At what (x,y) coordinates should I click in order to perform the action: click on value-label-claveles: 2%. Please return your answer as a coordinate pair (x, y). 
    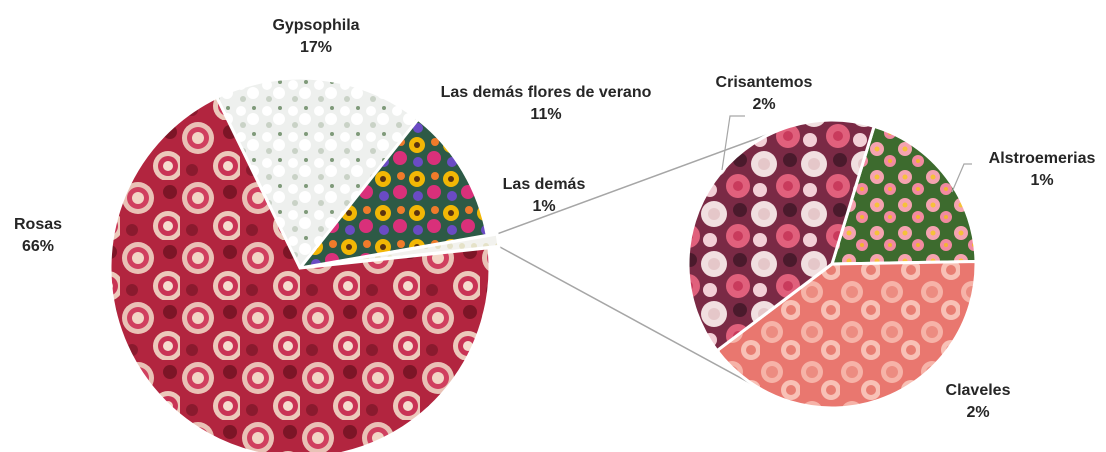
    Looking at the image, I should click on (977, 412).